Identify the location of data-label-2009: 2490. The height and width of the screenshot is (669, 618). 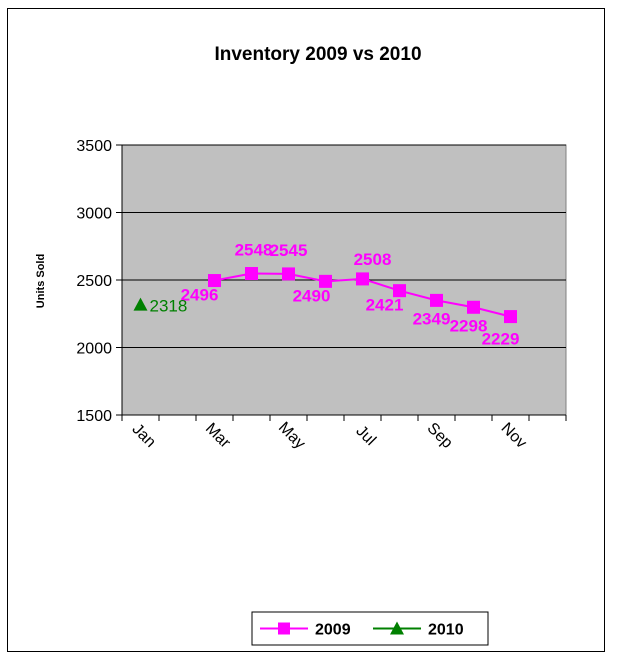
(312, 295).